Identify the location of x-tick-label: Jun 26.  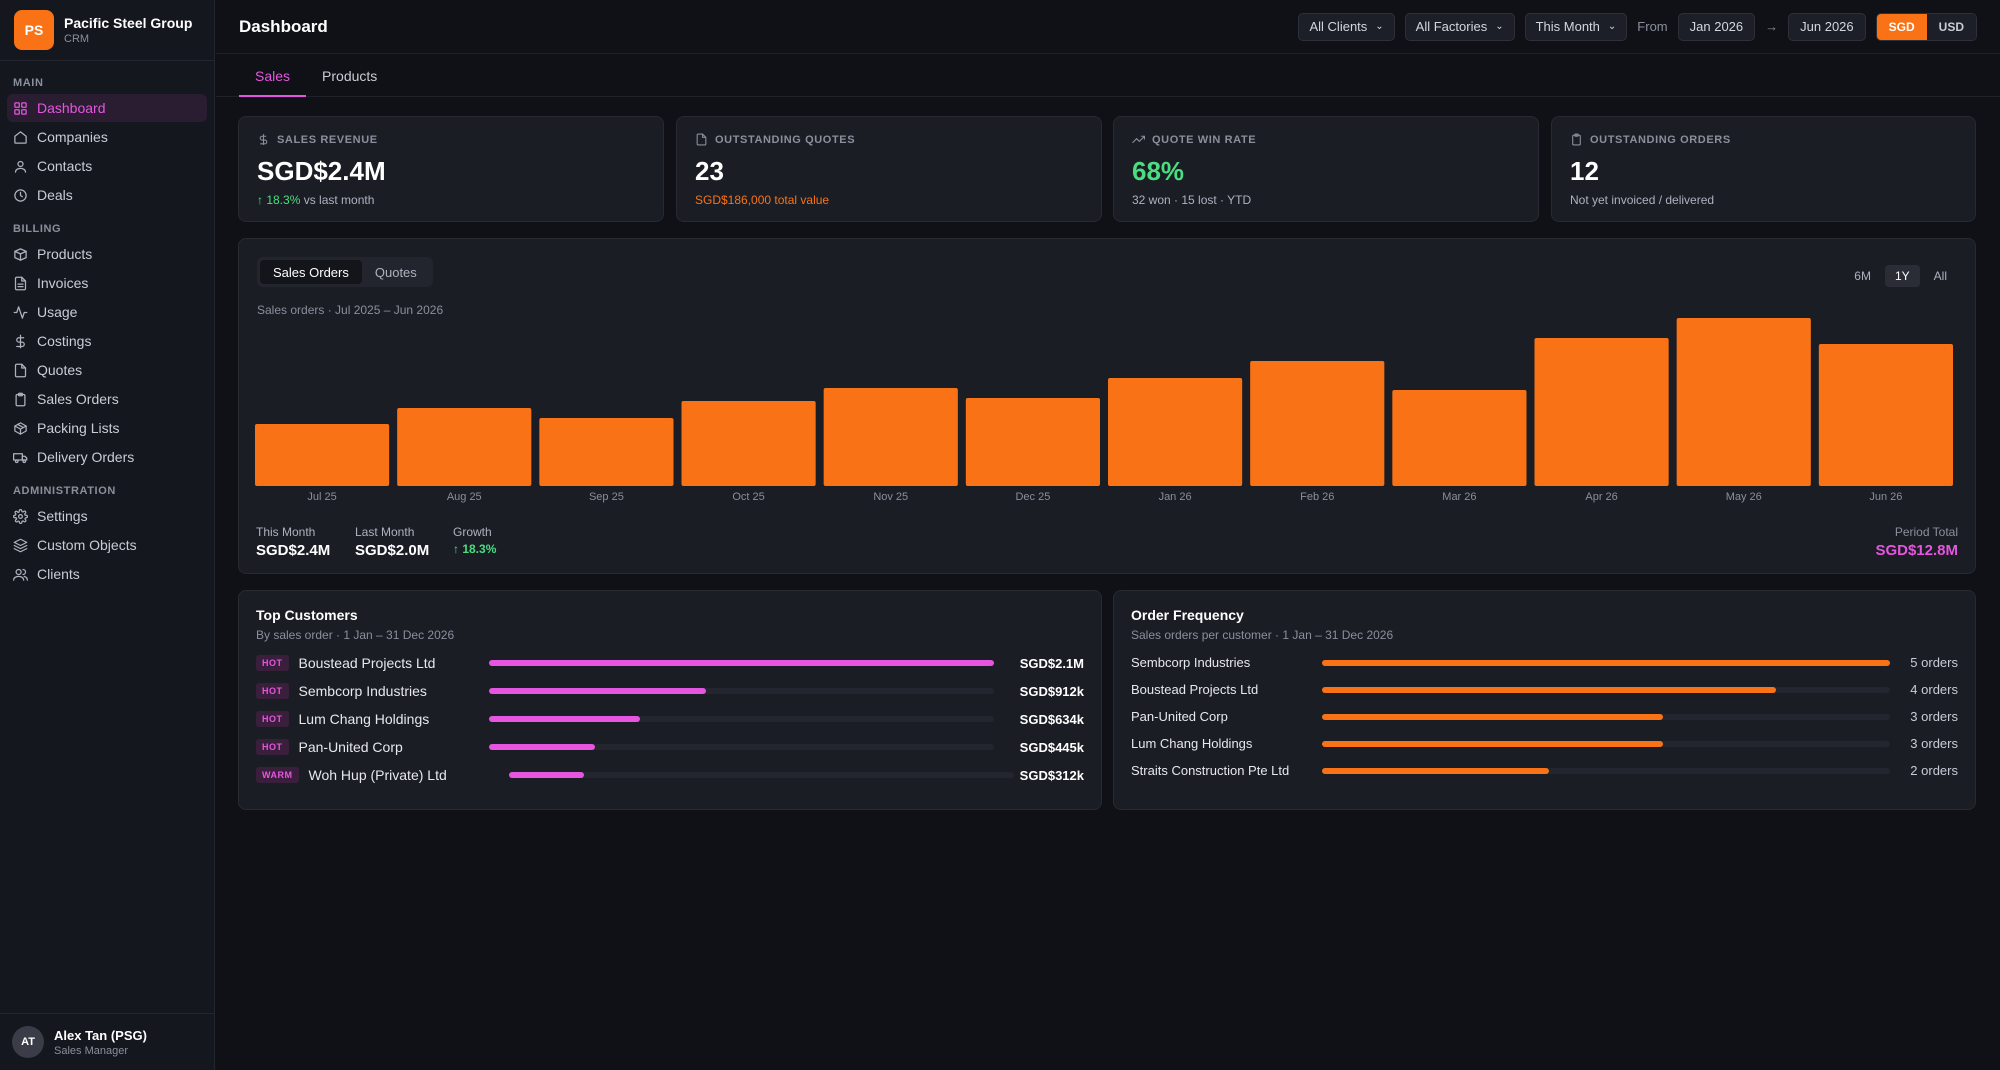
(1885, 497).